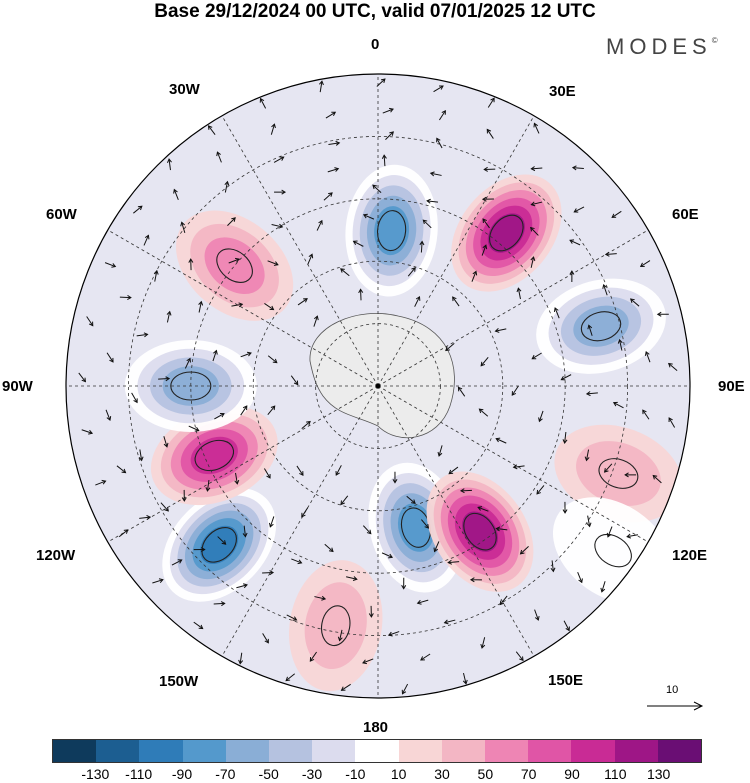 The height and width of the screenshot is (783, 750). Describe the element at coordinates (398, 774) in the screenshot. I see `colorbar-tick-label: 10` at that location.